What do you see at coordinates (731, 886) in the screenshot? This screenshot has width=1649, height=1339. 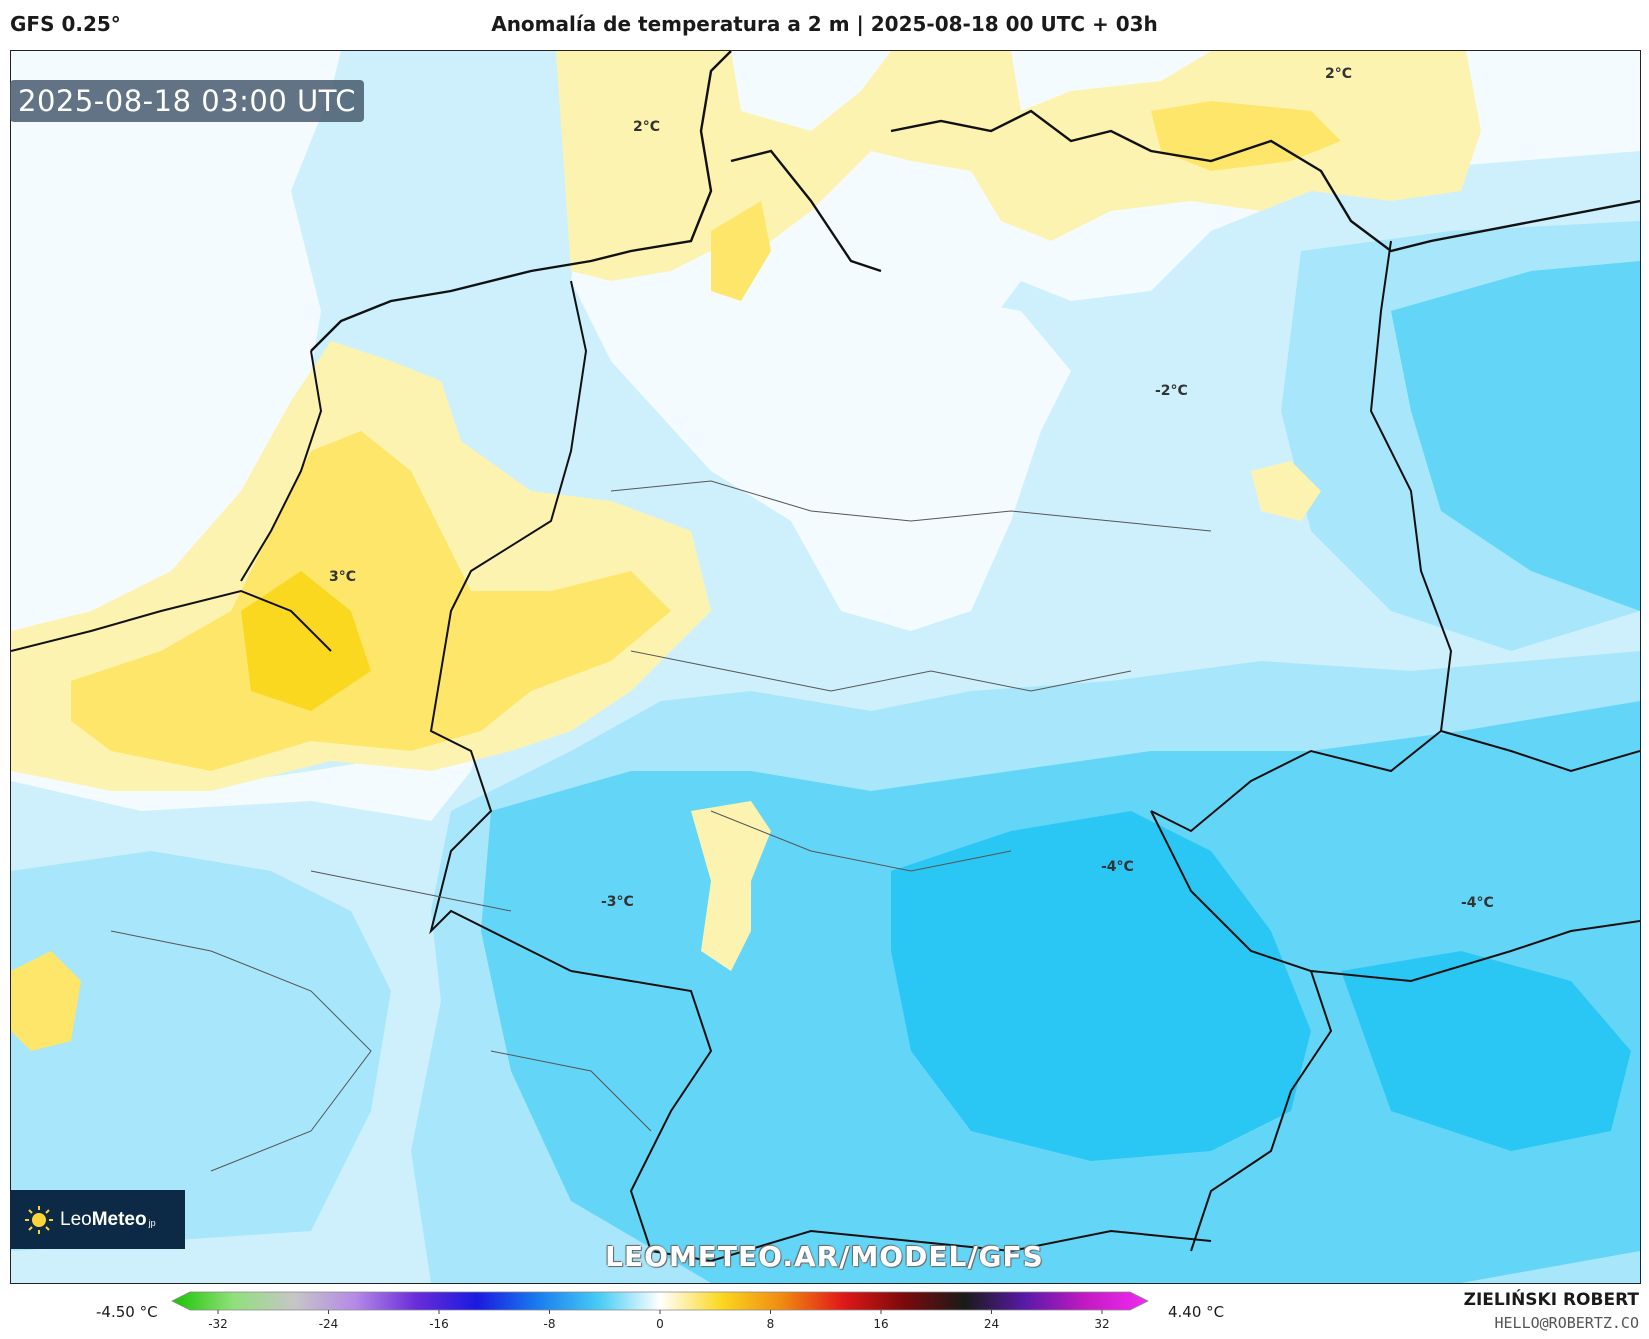 I see `warm-rhine-valley` at bounding box center [731, 886].